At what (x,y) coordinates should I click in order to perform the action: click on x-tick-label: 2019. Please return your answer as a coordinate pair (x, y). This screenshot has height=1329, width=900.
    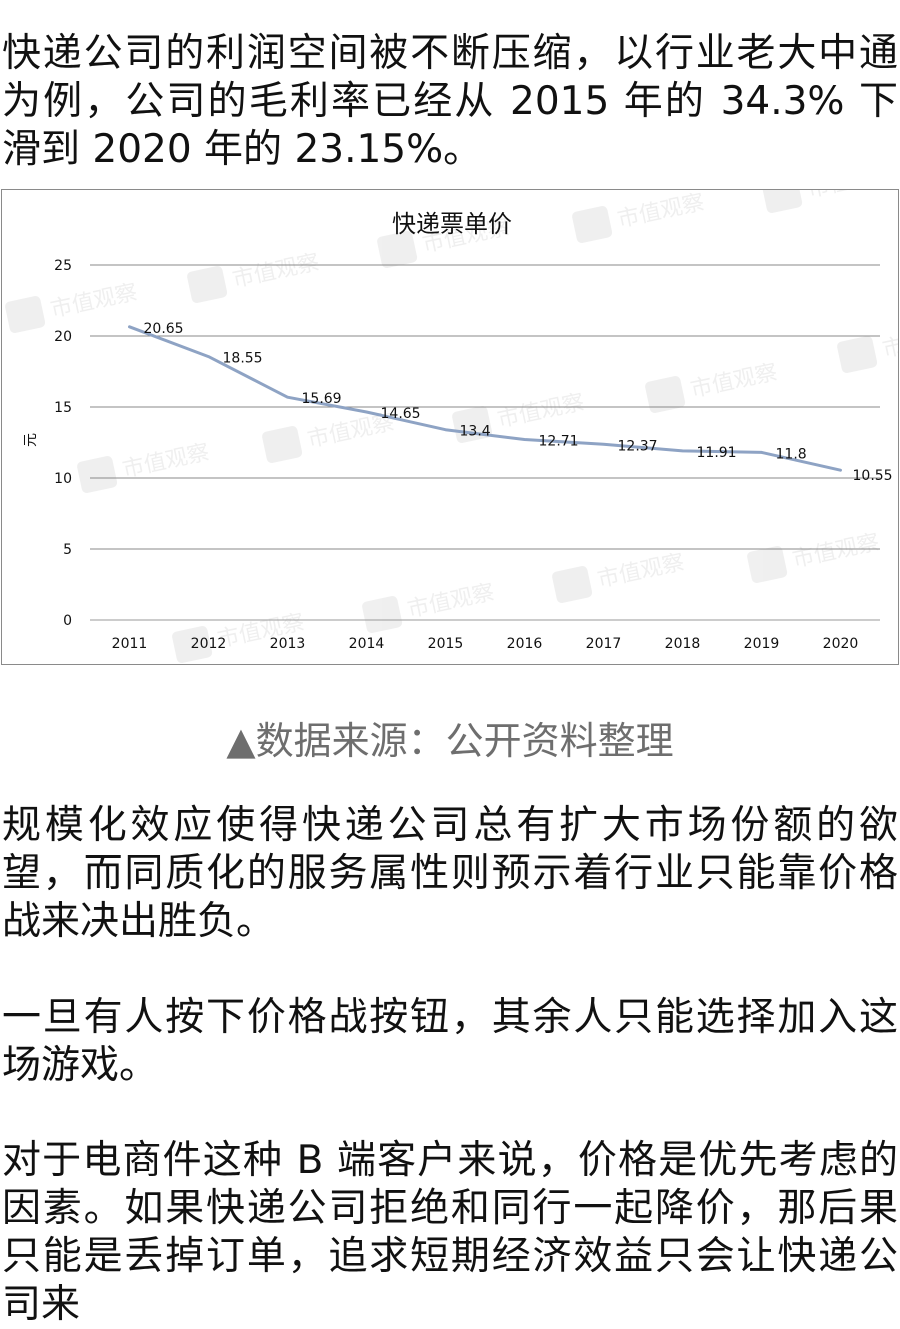
    Looking at the image, I should click on (762, 644).